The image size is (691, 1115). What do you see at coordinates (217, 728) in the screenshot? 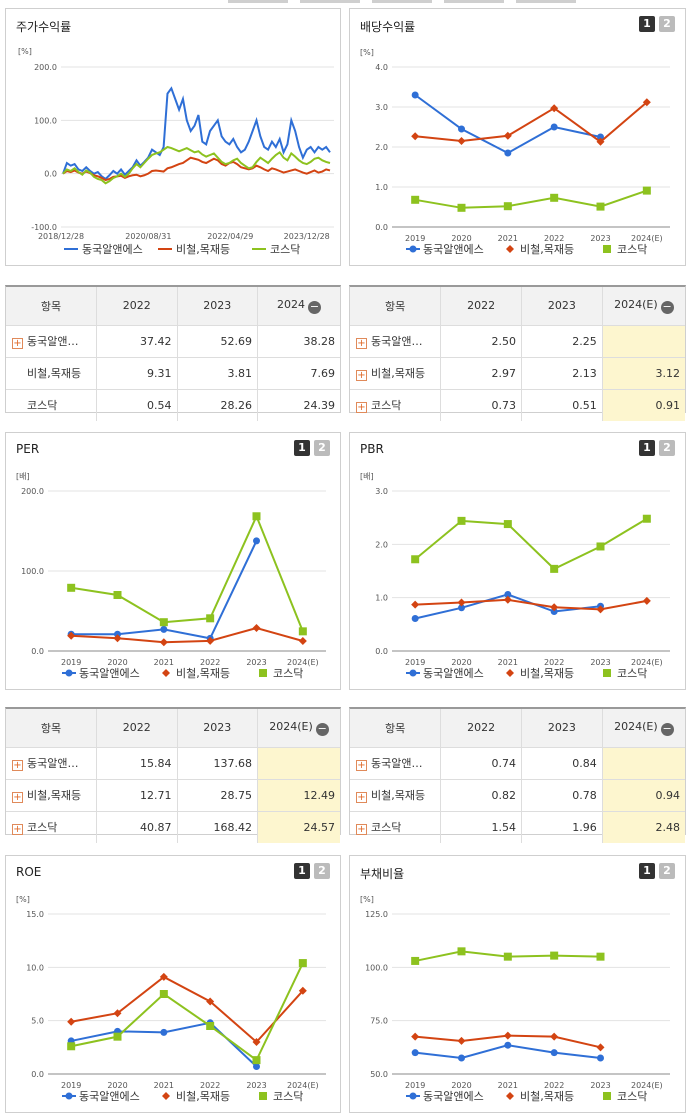
I see `header-label: 2023` at bounding box center [217, 728].